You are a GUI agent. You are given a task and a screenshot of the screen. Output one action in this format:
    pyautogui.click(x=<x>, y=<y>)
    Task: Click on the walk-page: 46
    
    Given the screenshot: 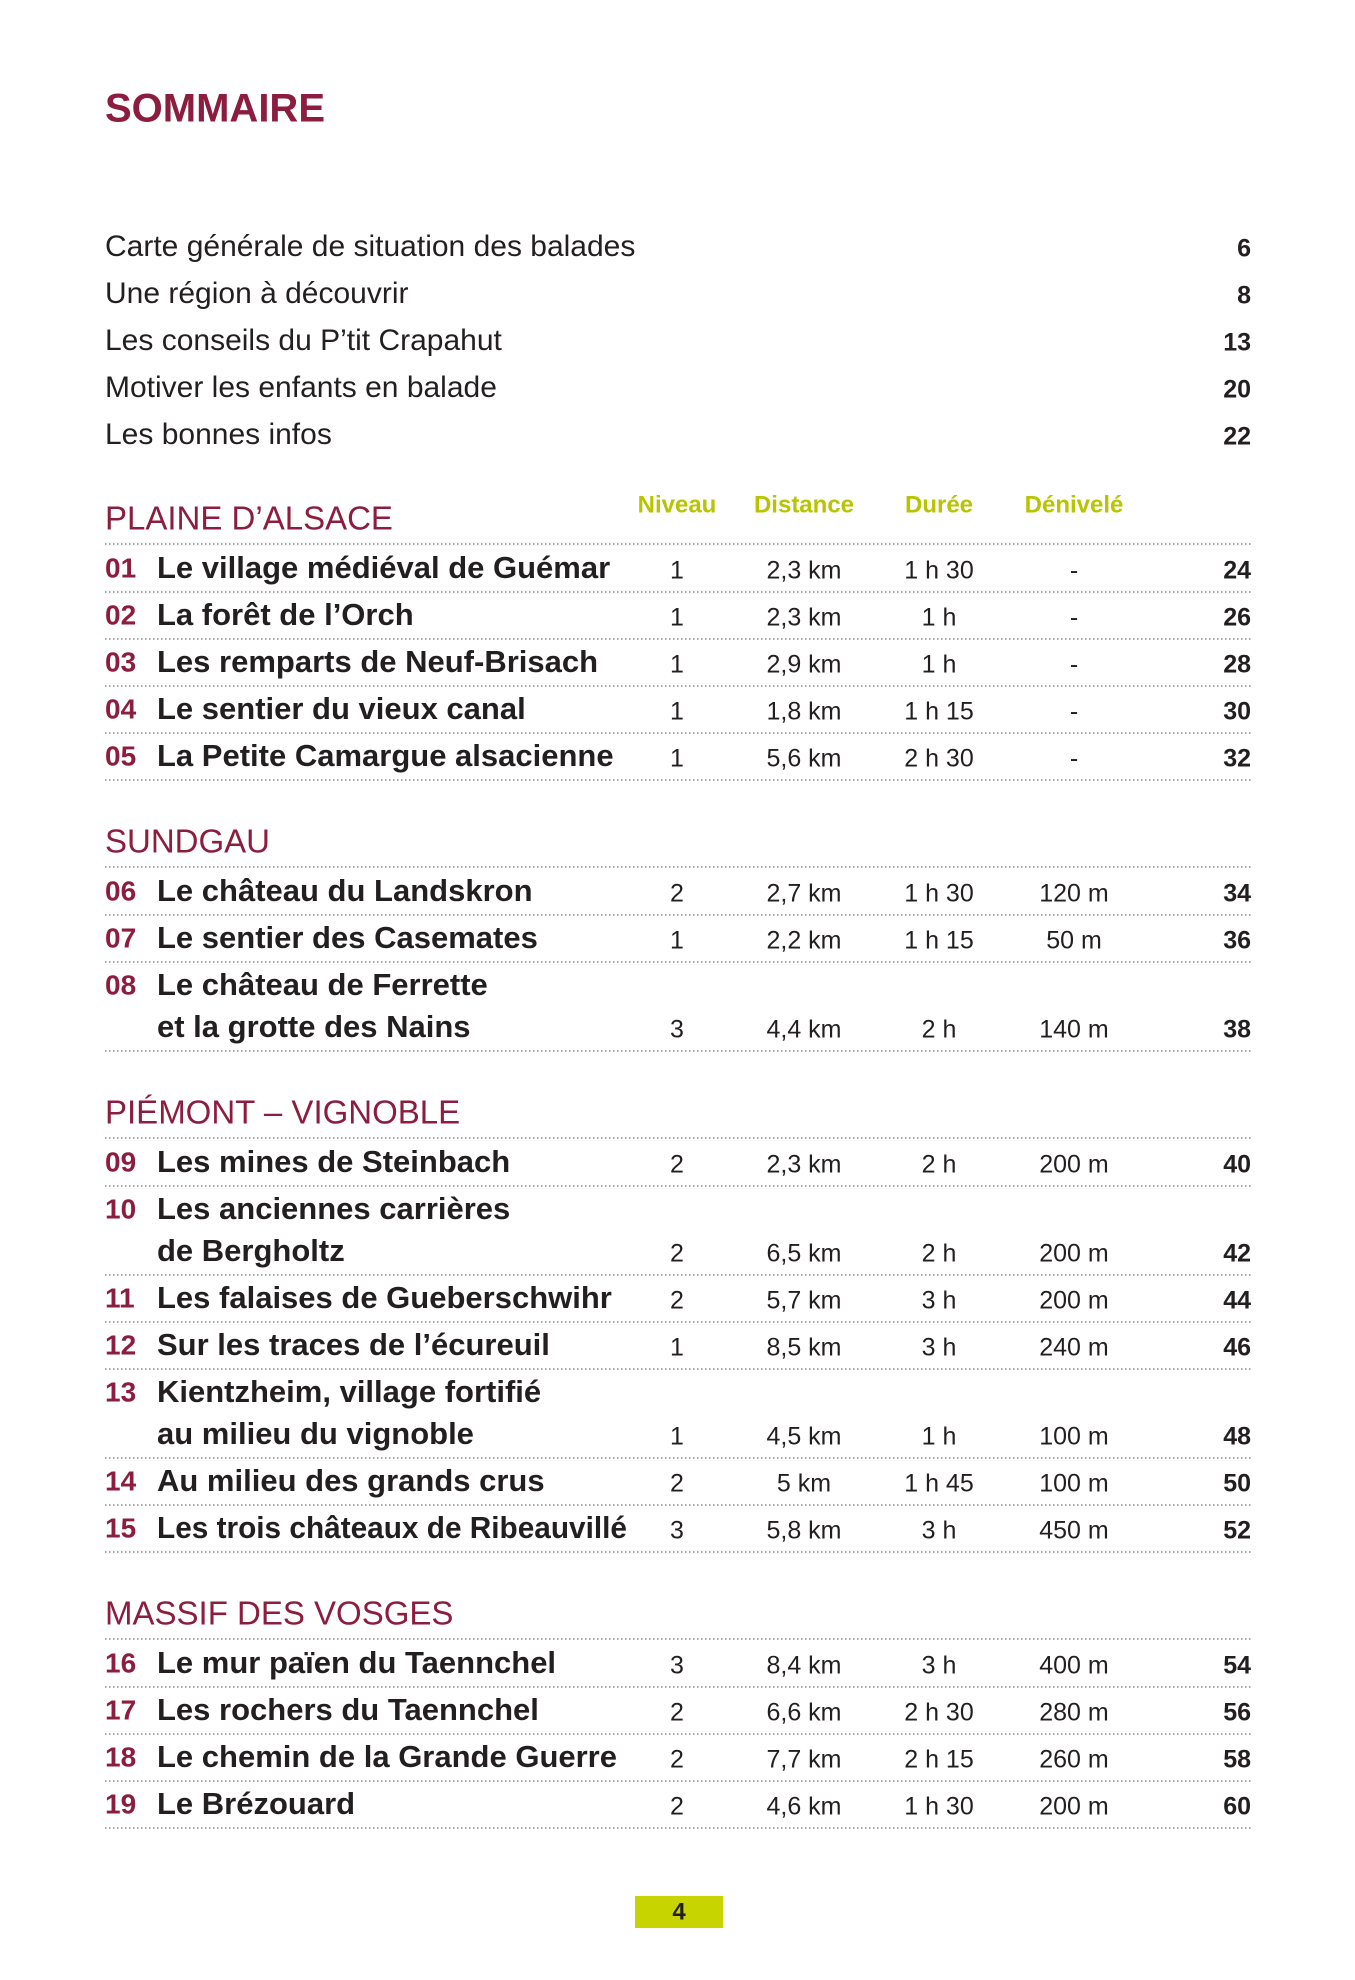 What is the action you would take?
    pyautogui.click(x=1237, y=1348)
    